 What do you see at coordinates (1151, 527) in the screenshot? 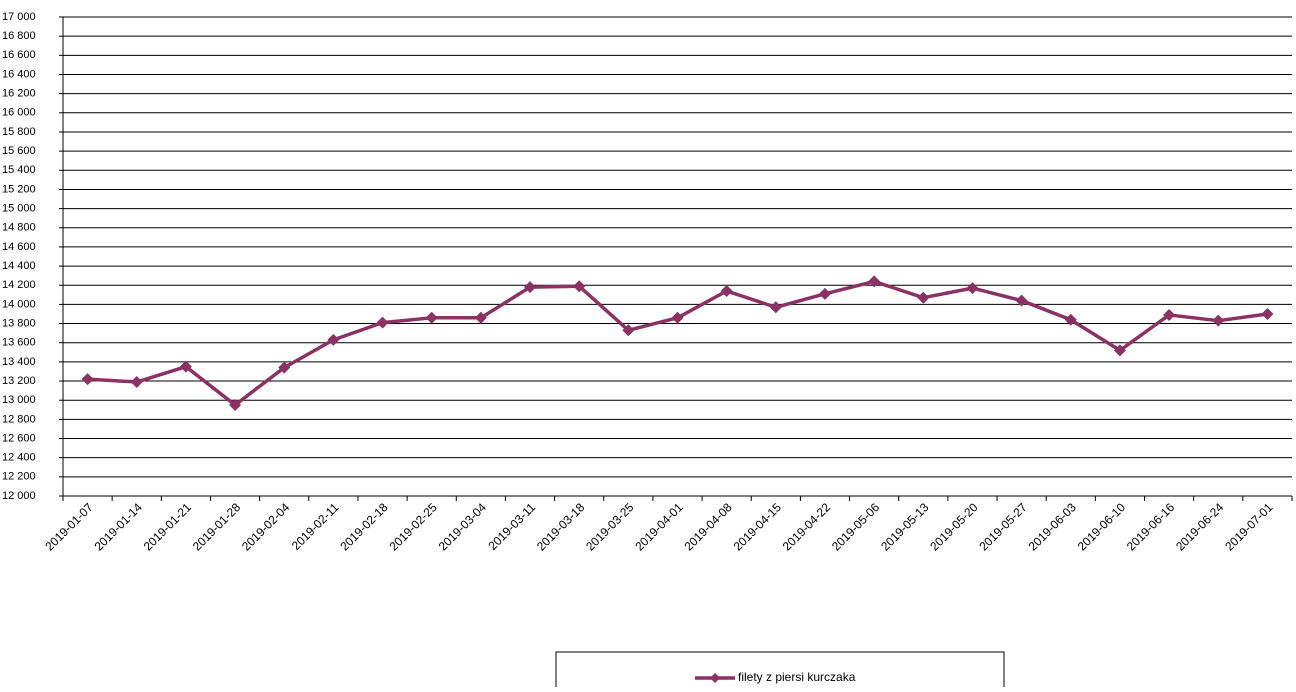
I see `x-tick-label: 2019-06-16` at bounding box center [1151, 527].